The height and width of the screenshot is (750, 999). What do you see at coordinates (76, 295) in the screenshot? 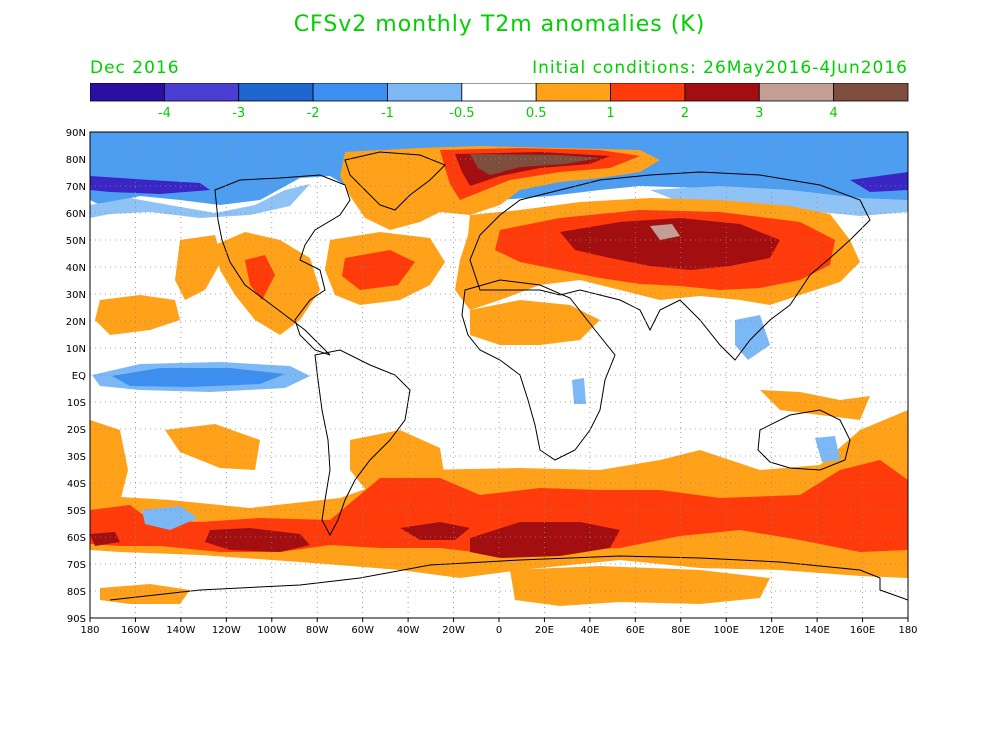
I see `latitude-tick-label: 30N` at bounding box center [76, 295].